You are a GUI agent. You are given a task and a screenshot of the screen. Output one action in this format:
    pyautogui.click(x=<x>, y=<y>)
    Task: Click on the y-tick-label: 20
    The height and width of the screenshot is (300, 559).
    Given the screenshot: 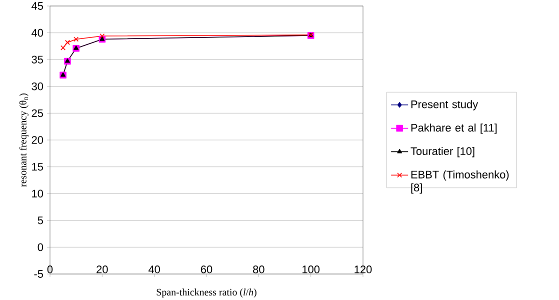 What is the action you would take?
    pyautogui.click(x=38, y=140)
    